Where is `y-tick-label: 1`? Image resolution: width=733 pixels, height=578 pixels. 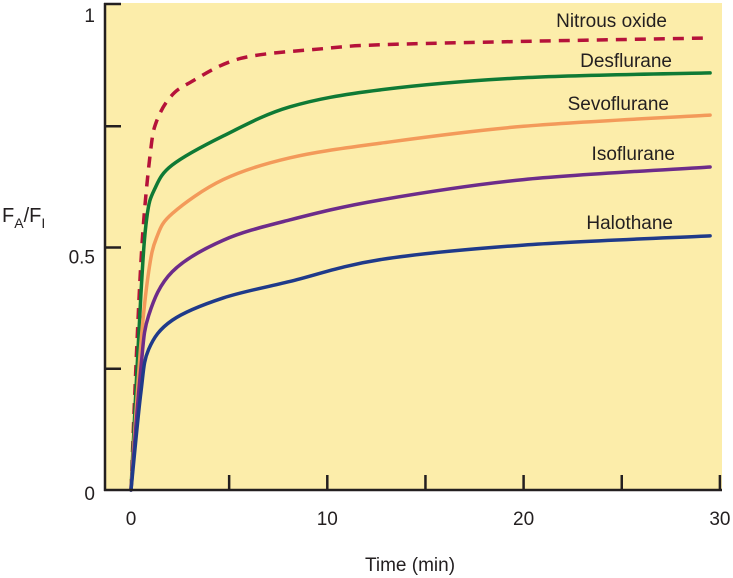 y-tick-label: 1 is located at coordinates (89, 16).